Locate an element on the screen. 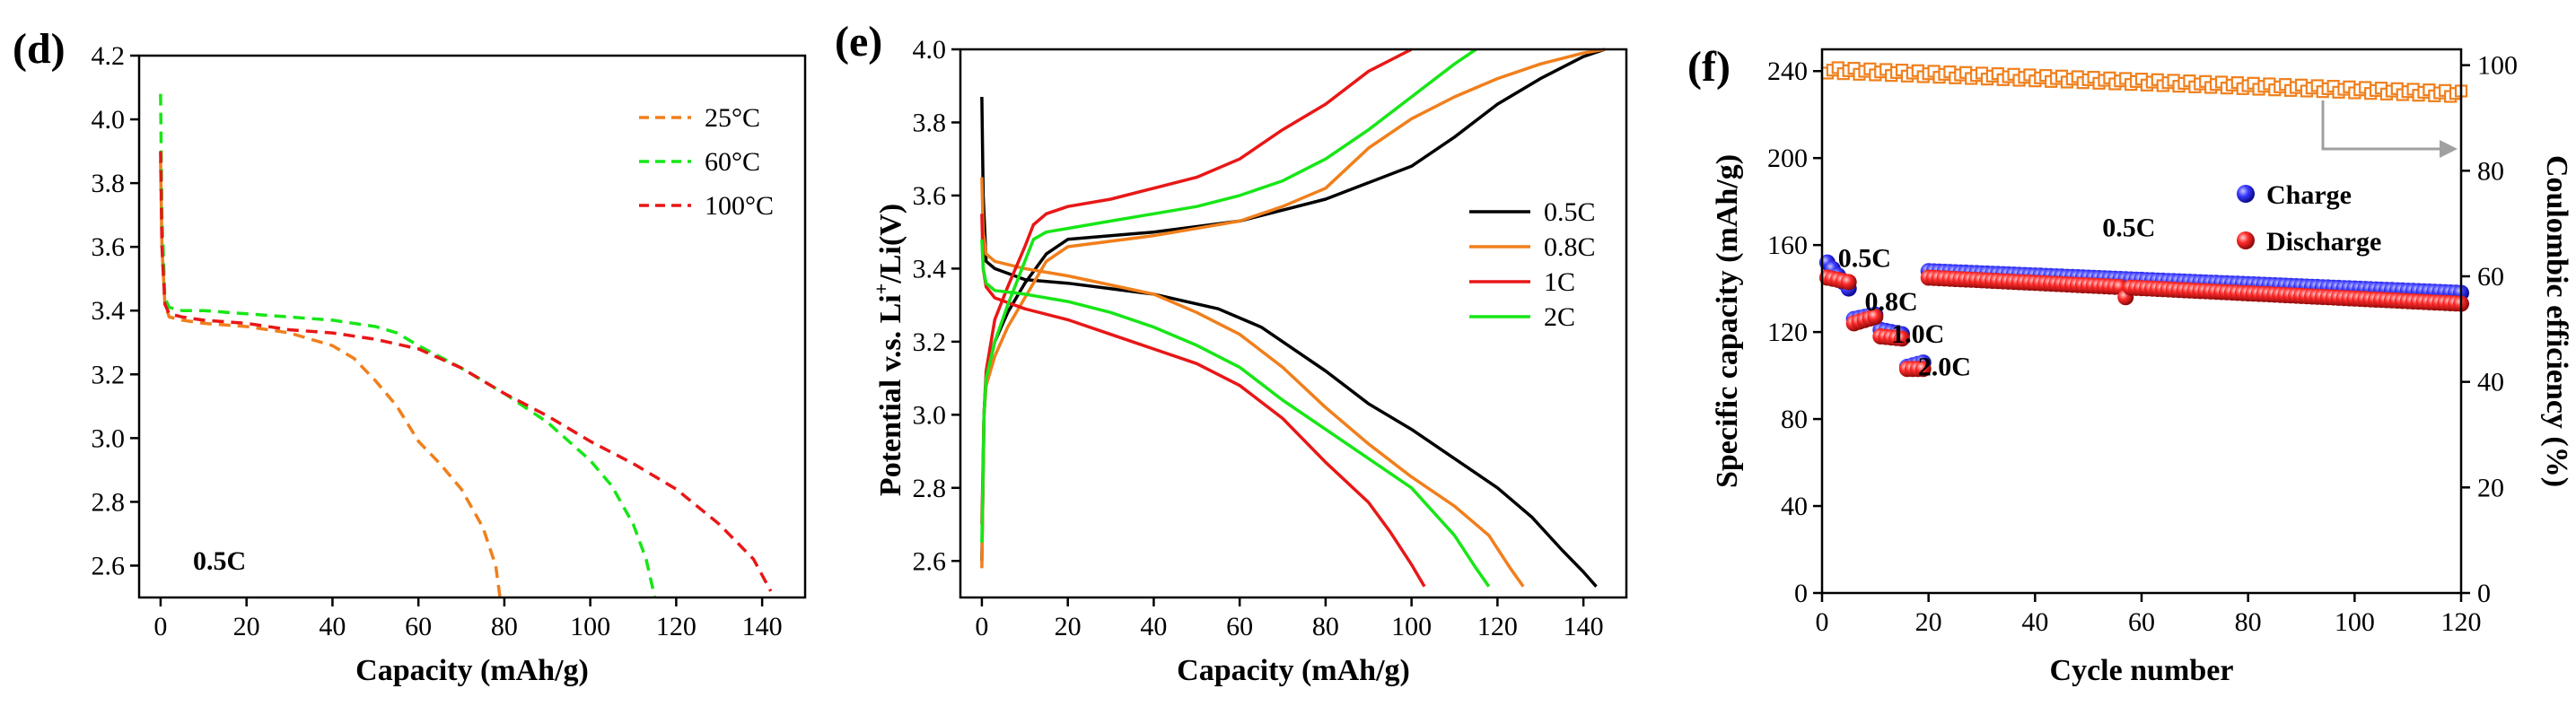 The image size is (2576, 715). panel-f-y2-tick-label: 100 is located at coordinates (2497, 66).